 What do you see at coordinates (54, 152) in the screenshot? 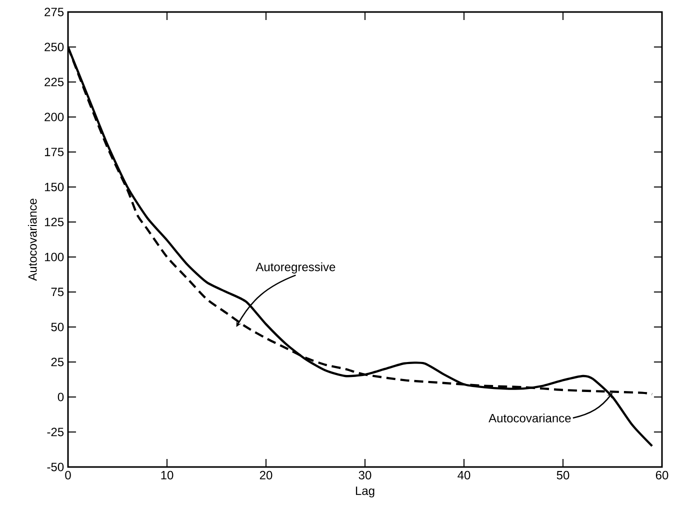
I see `y-tick-label: 175` at bounding box center [54, 152].